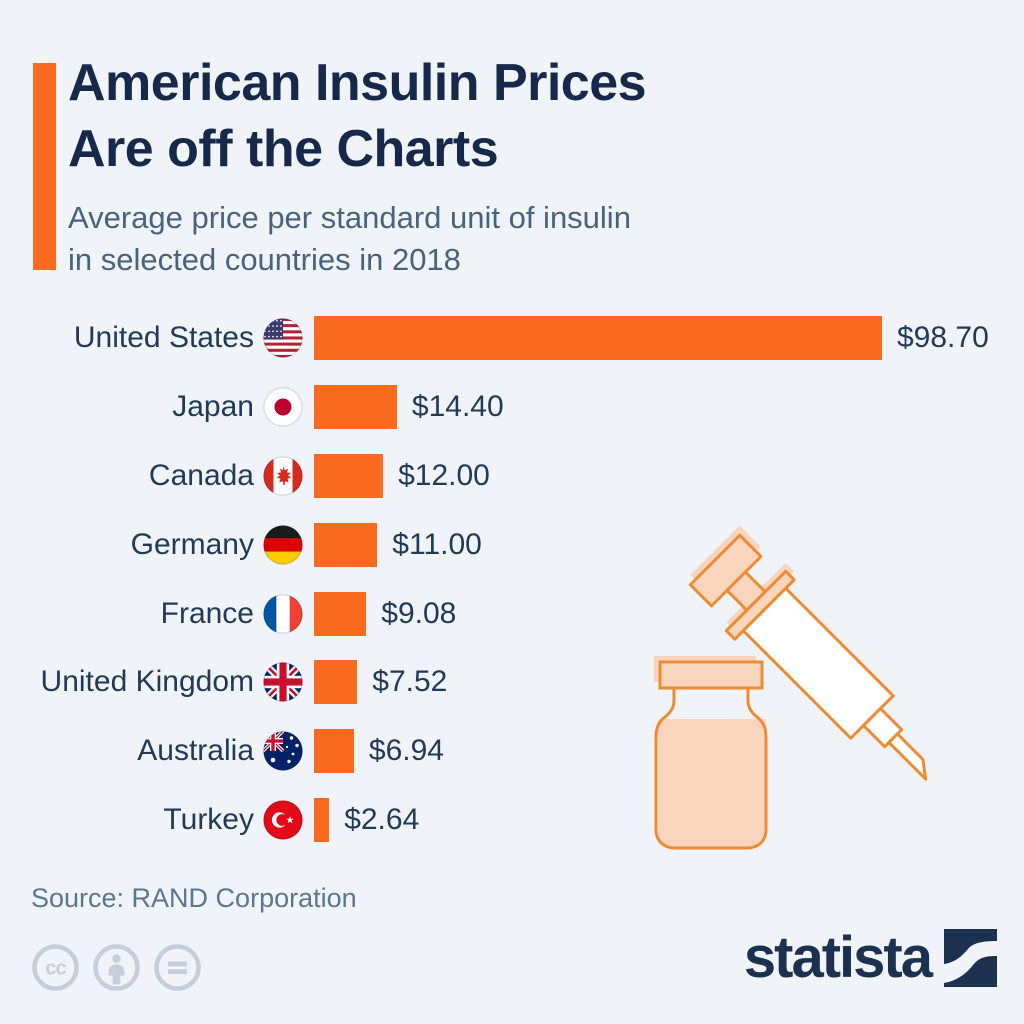 This screenshot has height=1024, width=1024. What do you see at coordinates (283, 820) in the screenshot?
I see `tr-flag-icon` at bounding box center [283, 820].